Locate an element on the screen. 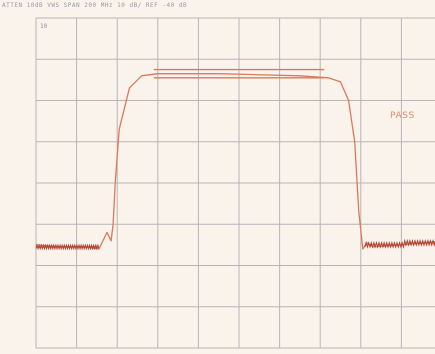  corner-scale-label: 10 is located at coordinates (44, 26).